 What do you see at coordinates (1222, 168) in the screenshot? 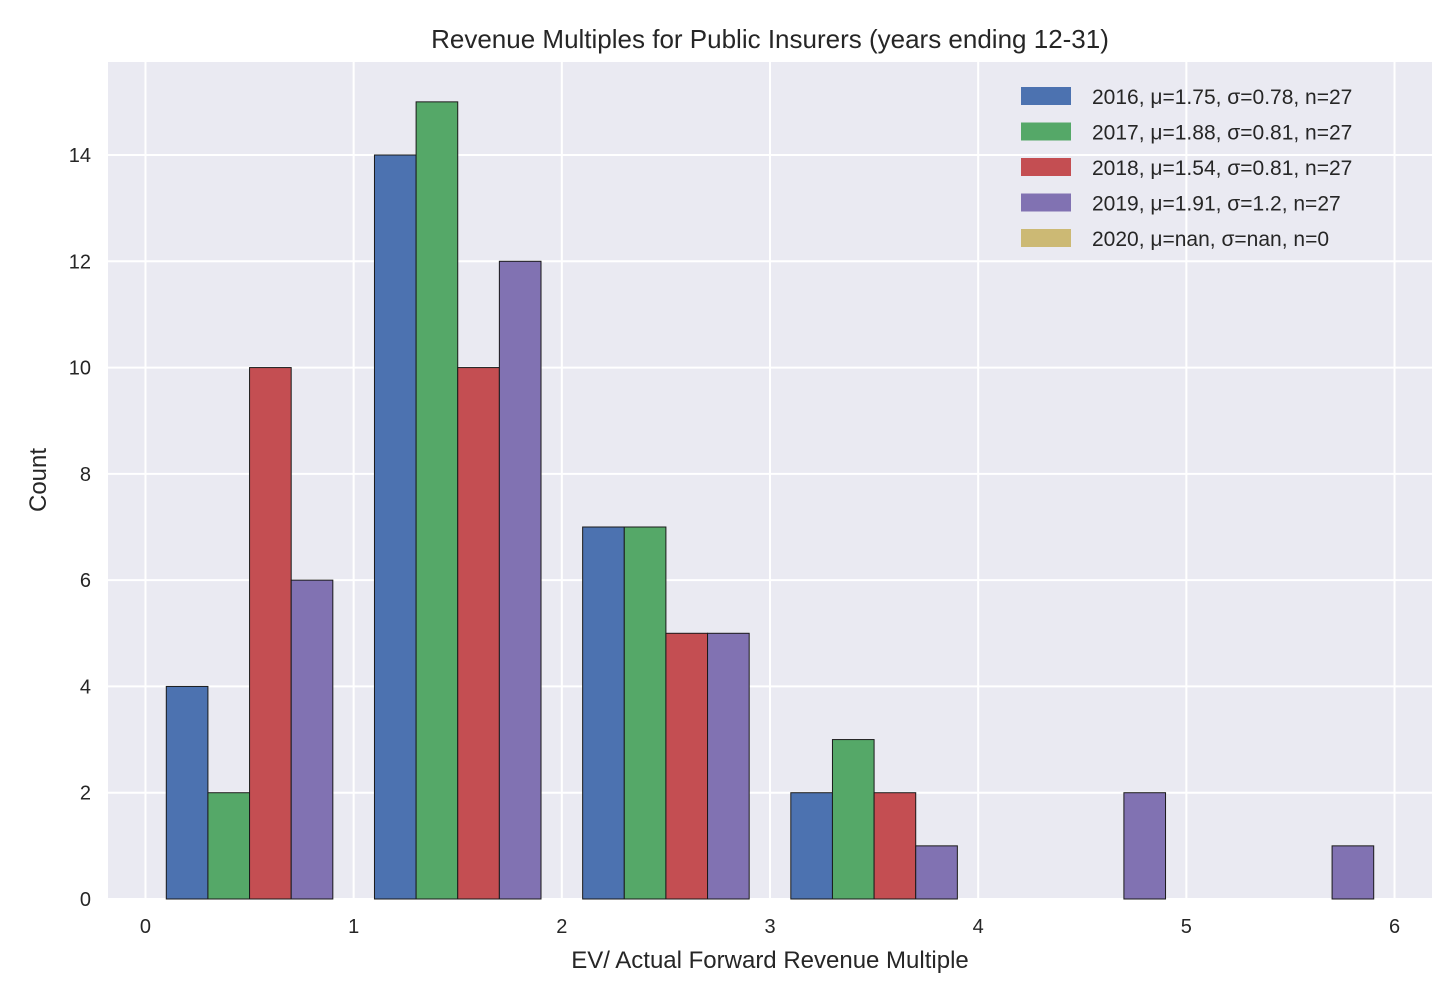
I see `legend-entry: 2018, μ=1.54, σ=0.81, n=27` at bounding box center [1222, 168].